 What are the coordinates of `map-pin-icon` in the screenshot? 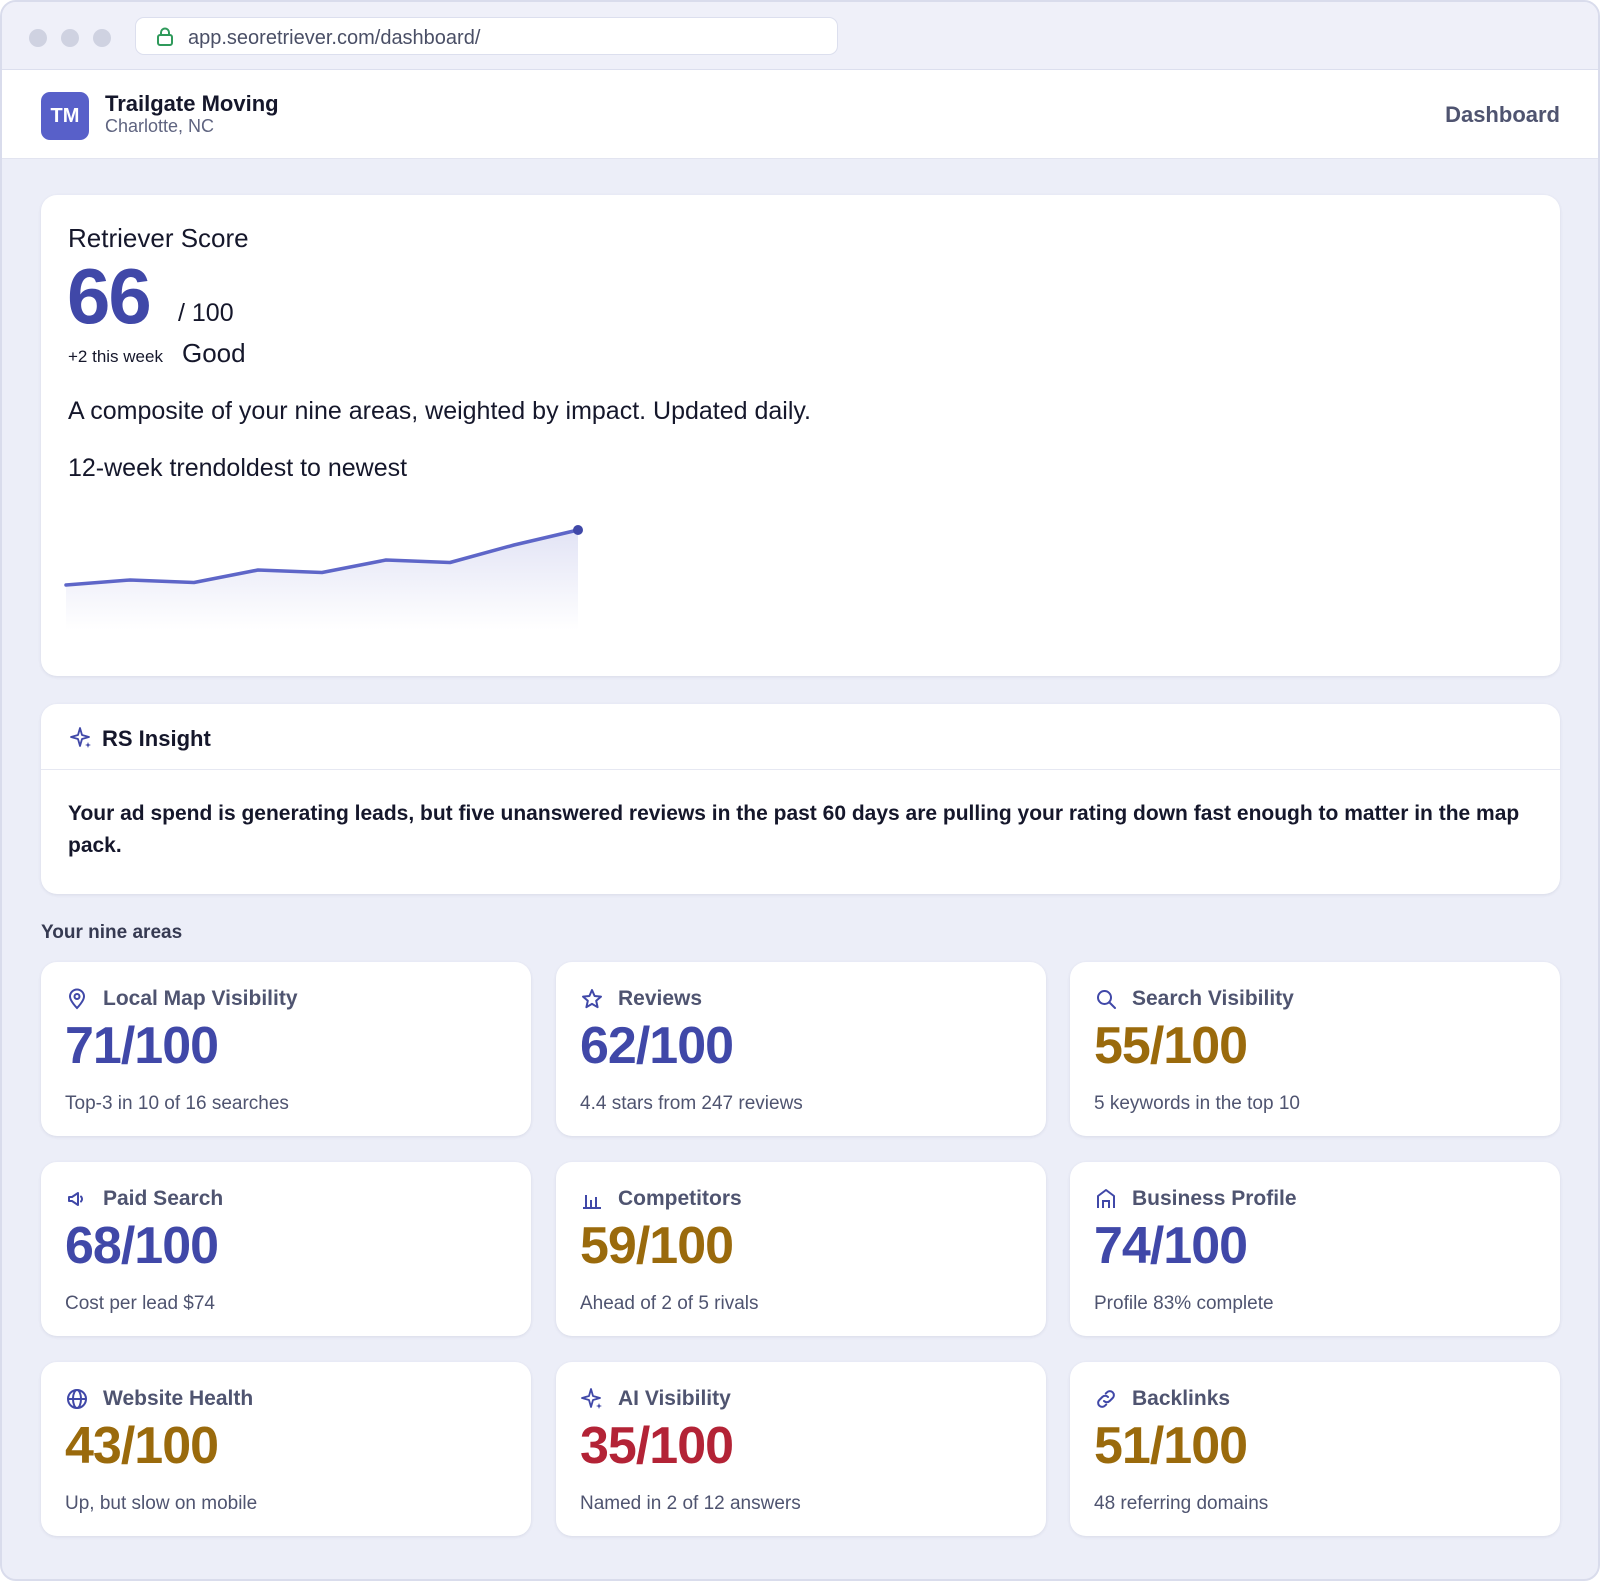 It's located at (77, 999).